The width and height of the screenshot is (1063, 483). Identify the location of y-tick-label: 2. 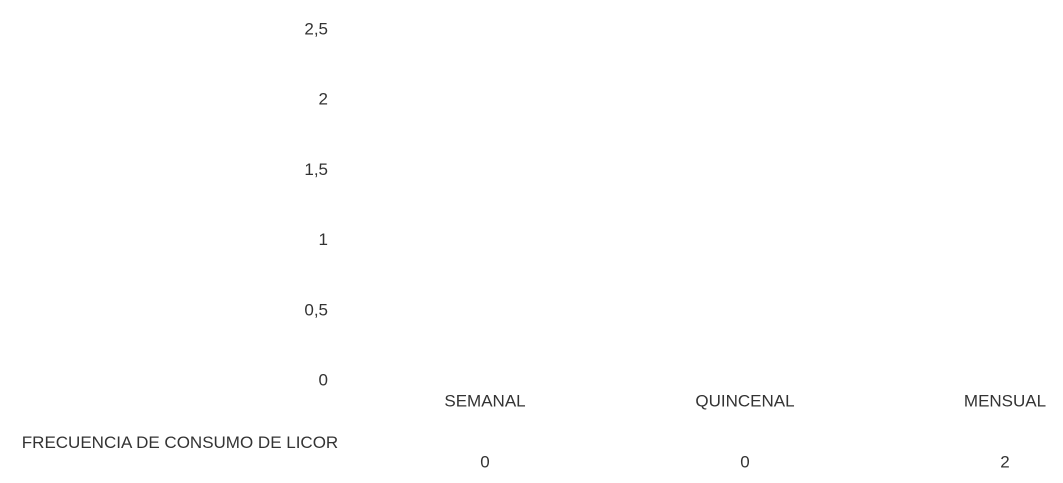
(323, 99).